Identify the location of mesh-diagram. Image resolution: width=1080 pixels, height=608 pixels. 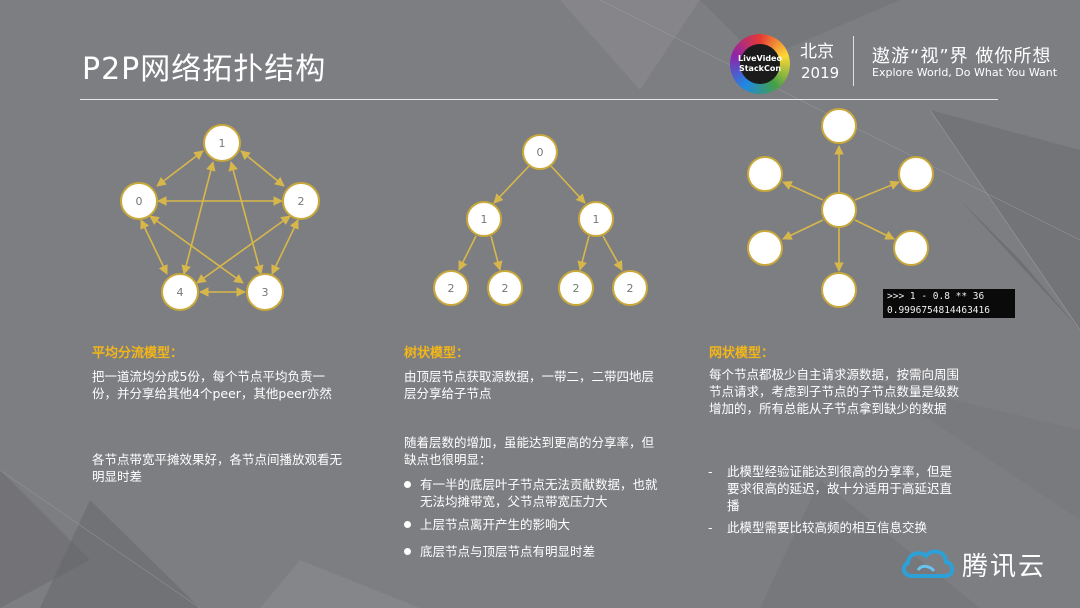
(840, 208).